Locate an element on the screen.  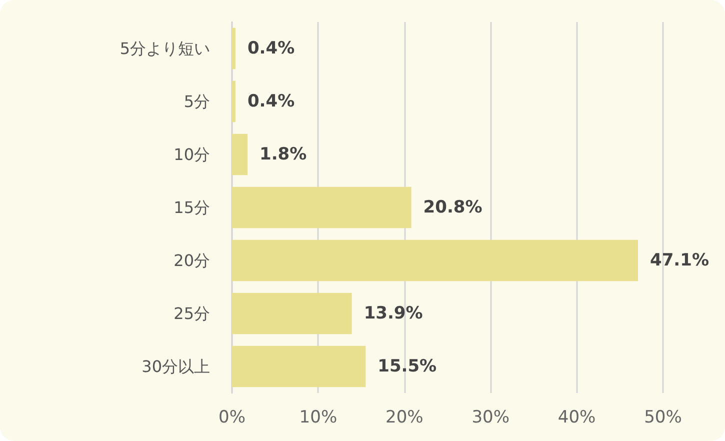
y-tick-label: 20分 is located at coordinates (192, 260).